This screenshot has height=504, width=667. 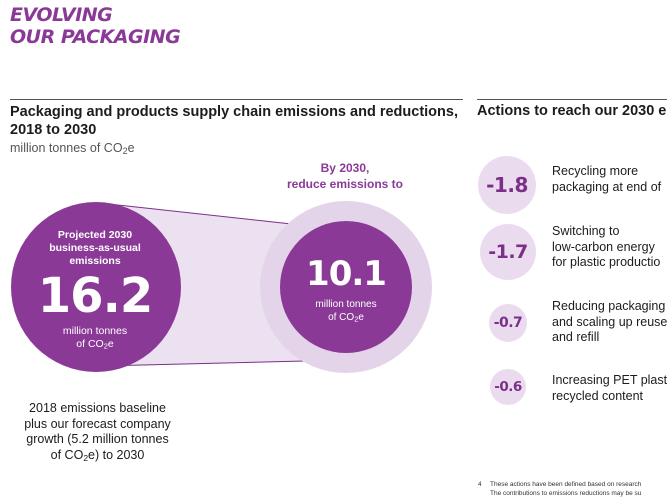 What do you see at coordinates (572, 99) in the screenshot?
I see `section-divider-right` at bounding box center [572, 99].